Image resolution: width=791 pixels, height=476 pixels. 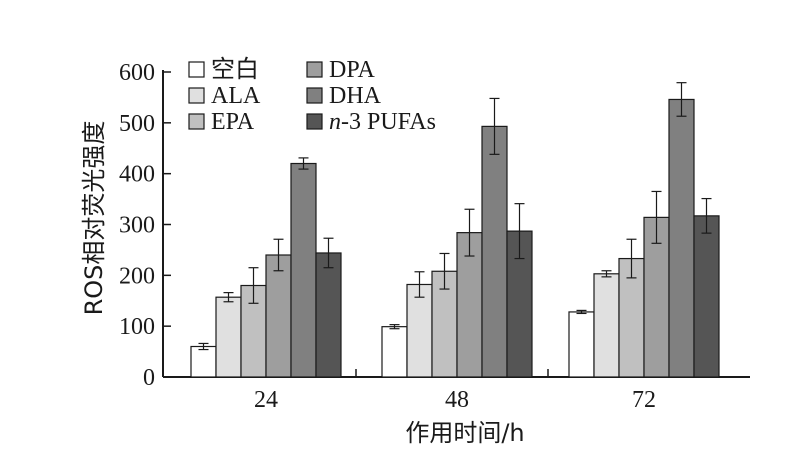 What do you see at coordinates (137, 73) in the screenshot?
I see `y-tick-label: 600` at bounding box center [137, 73].